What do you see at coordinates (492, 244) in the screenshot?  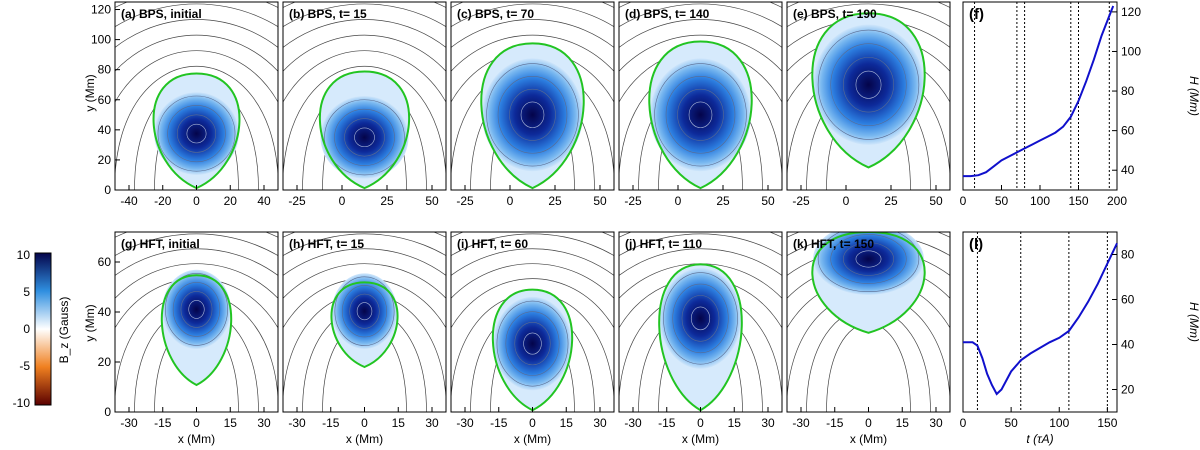 I see `panel-label: (i) HFT, t= 60` at bounding box center [492, 244].